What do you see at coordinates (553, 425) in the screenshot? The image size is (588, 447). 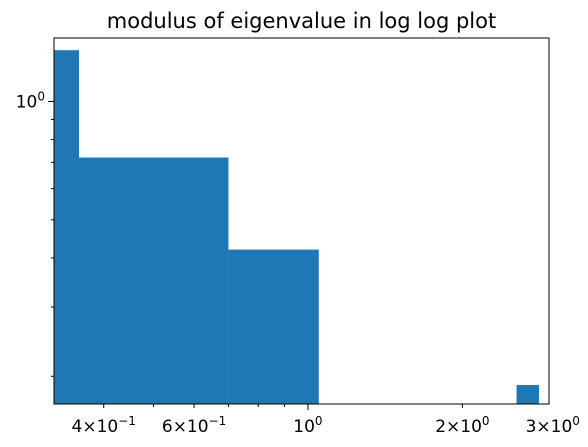 I see `x-tick-label: 3×100` at bounding box center [553, 425].